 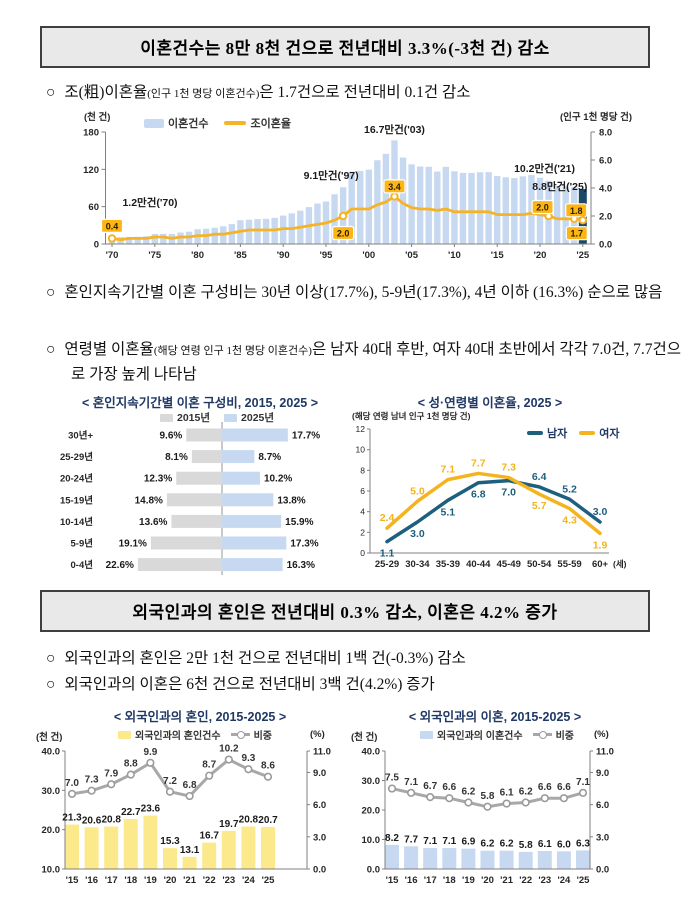 What do you see at coordinates (544, 168) in the screenshot?
I see `svg-text: 10.2만건('21)` at bounding box center [544, 168].